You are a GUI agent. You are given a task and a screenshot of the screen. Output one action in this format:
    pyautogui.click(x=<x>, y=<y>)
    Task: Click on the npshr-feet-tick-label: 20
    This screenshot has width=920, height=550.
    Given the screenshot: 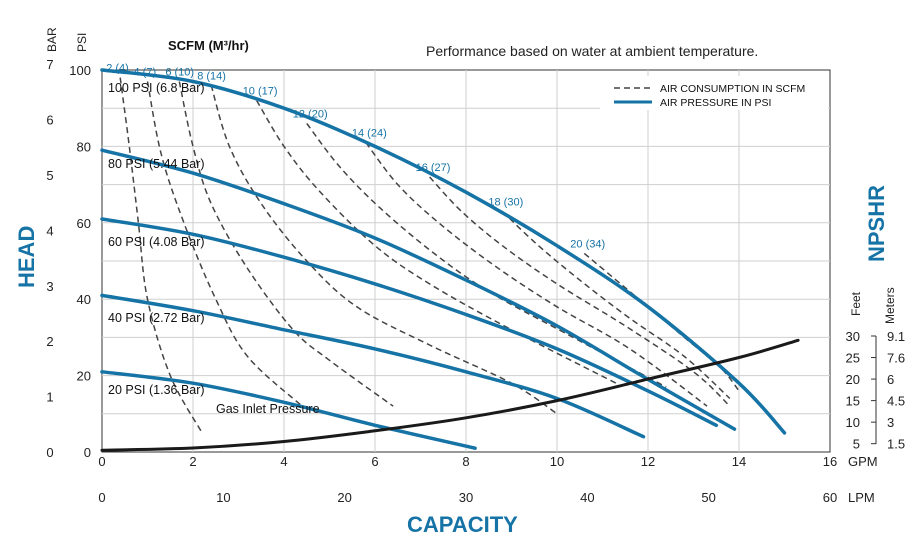 What is the action you would take?
    pyautogui.click(x=853, y=379)
    